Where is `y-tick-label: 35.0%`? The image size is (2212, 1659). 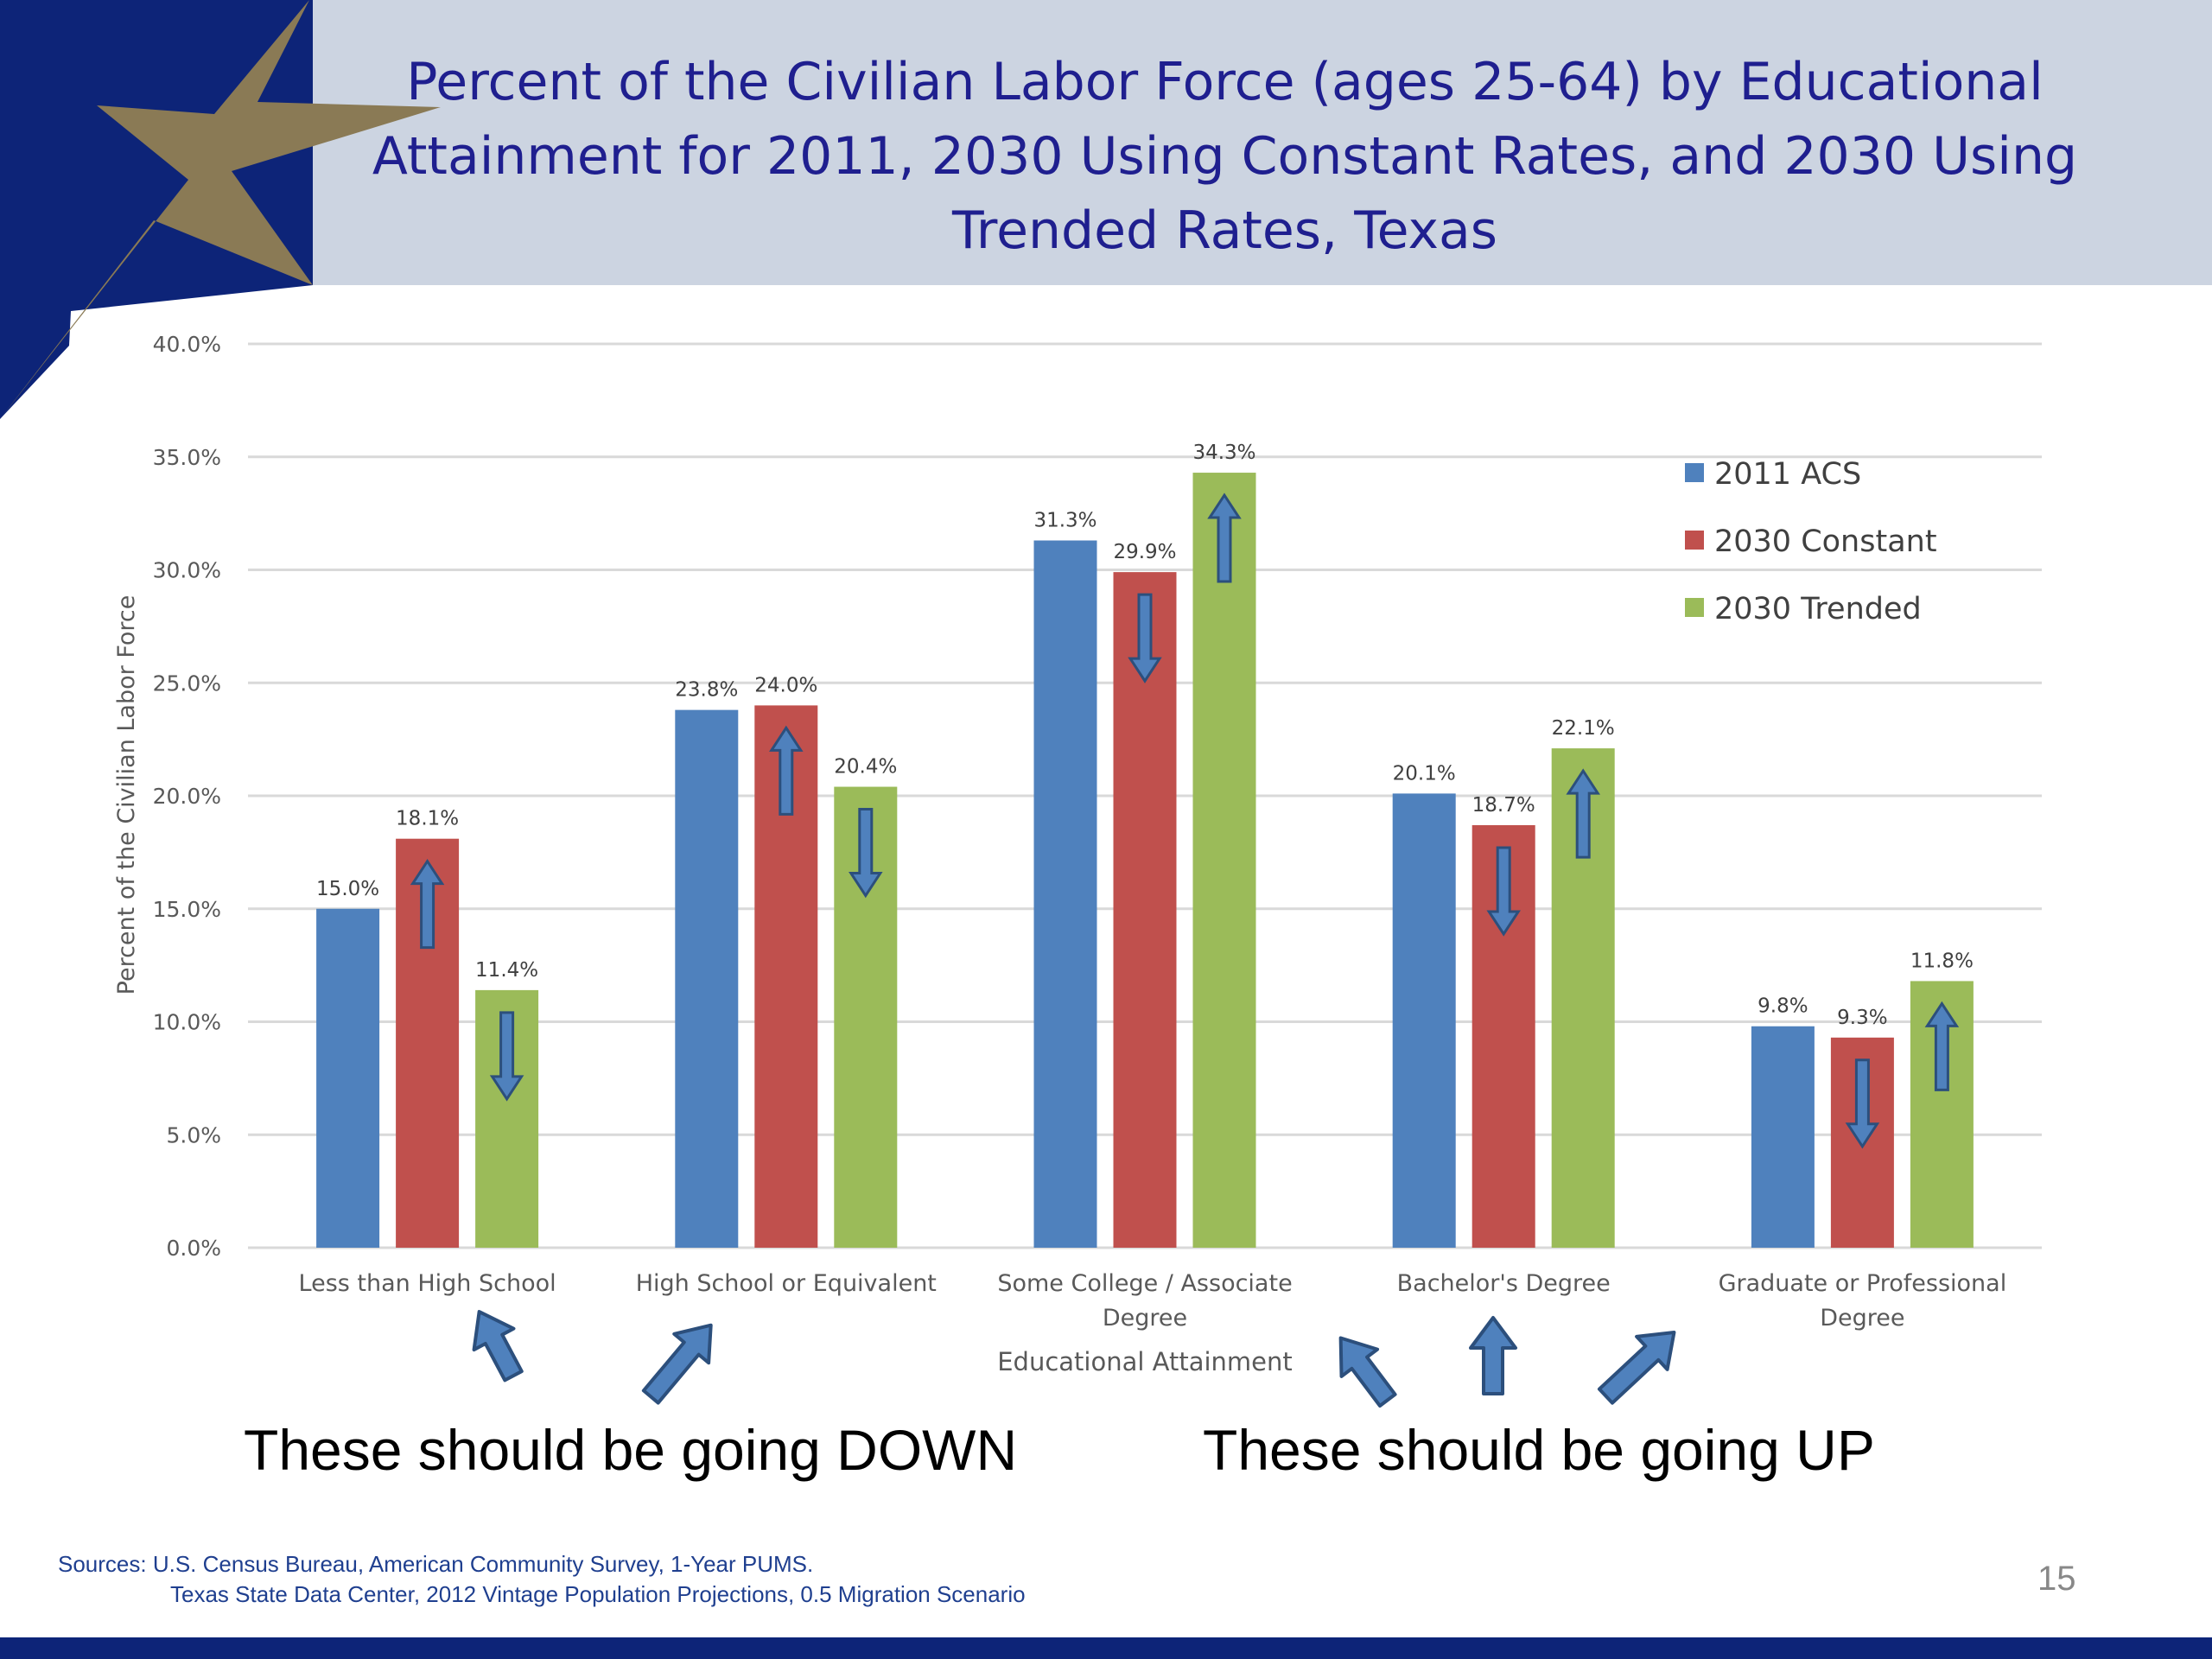
y-tick-label: 35.0% is located at coordinates (187, 457).